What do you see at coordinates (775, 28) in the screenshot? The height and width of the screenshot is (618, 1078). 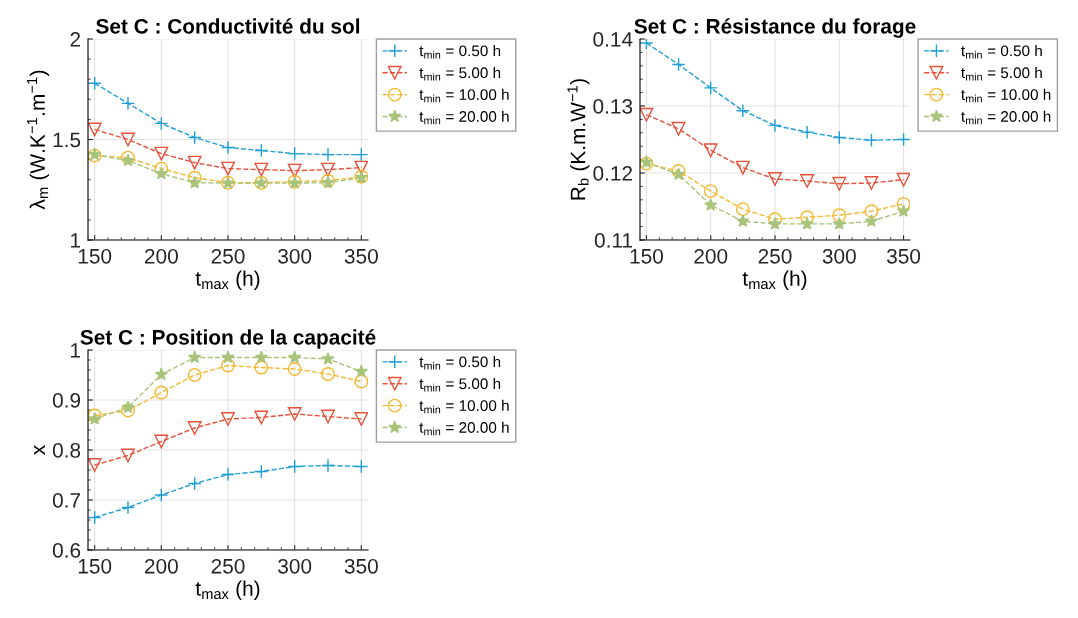 I see `chart-title: Set C : Résistance du forage` at bounding box center [775, 28].